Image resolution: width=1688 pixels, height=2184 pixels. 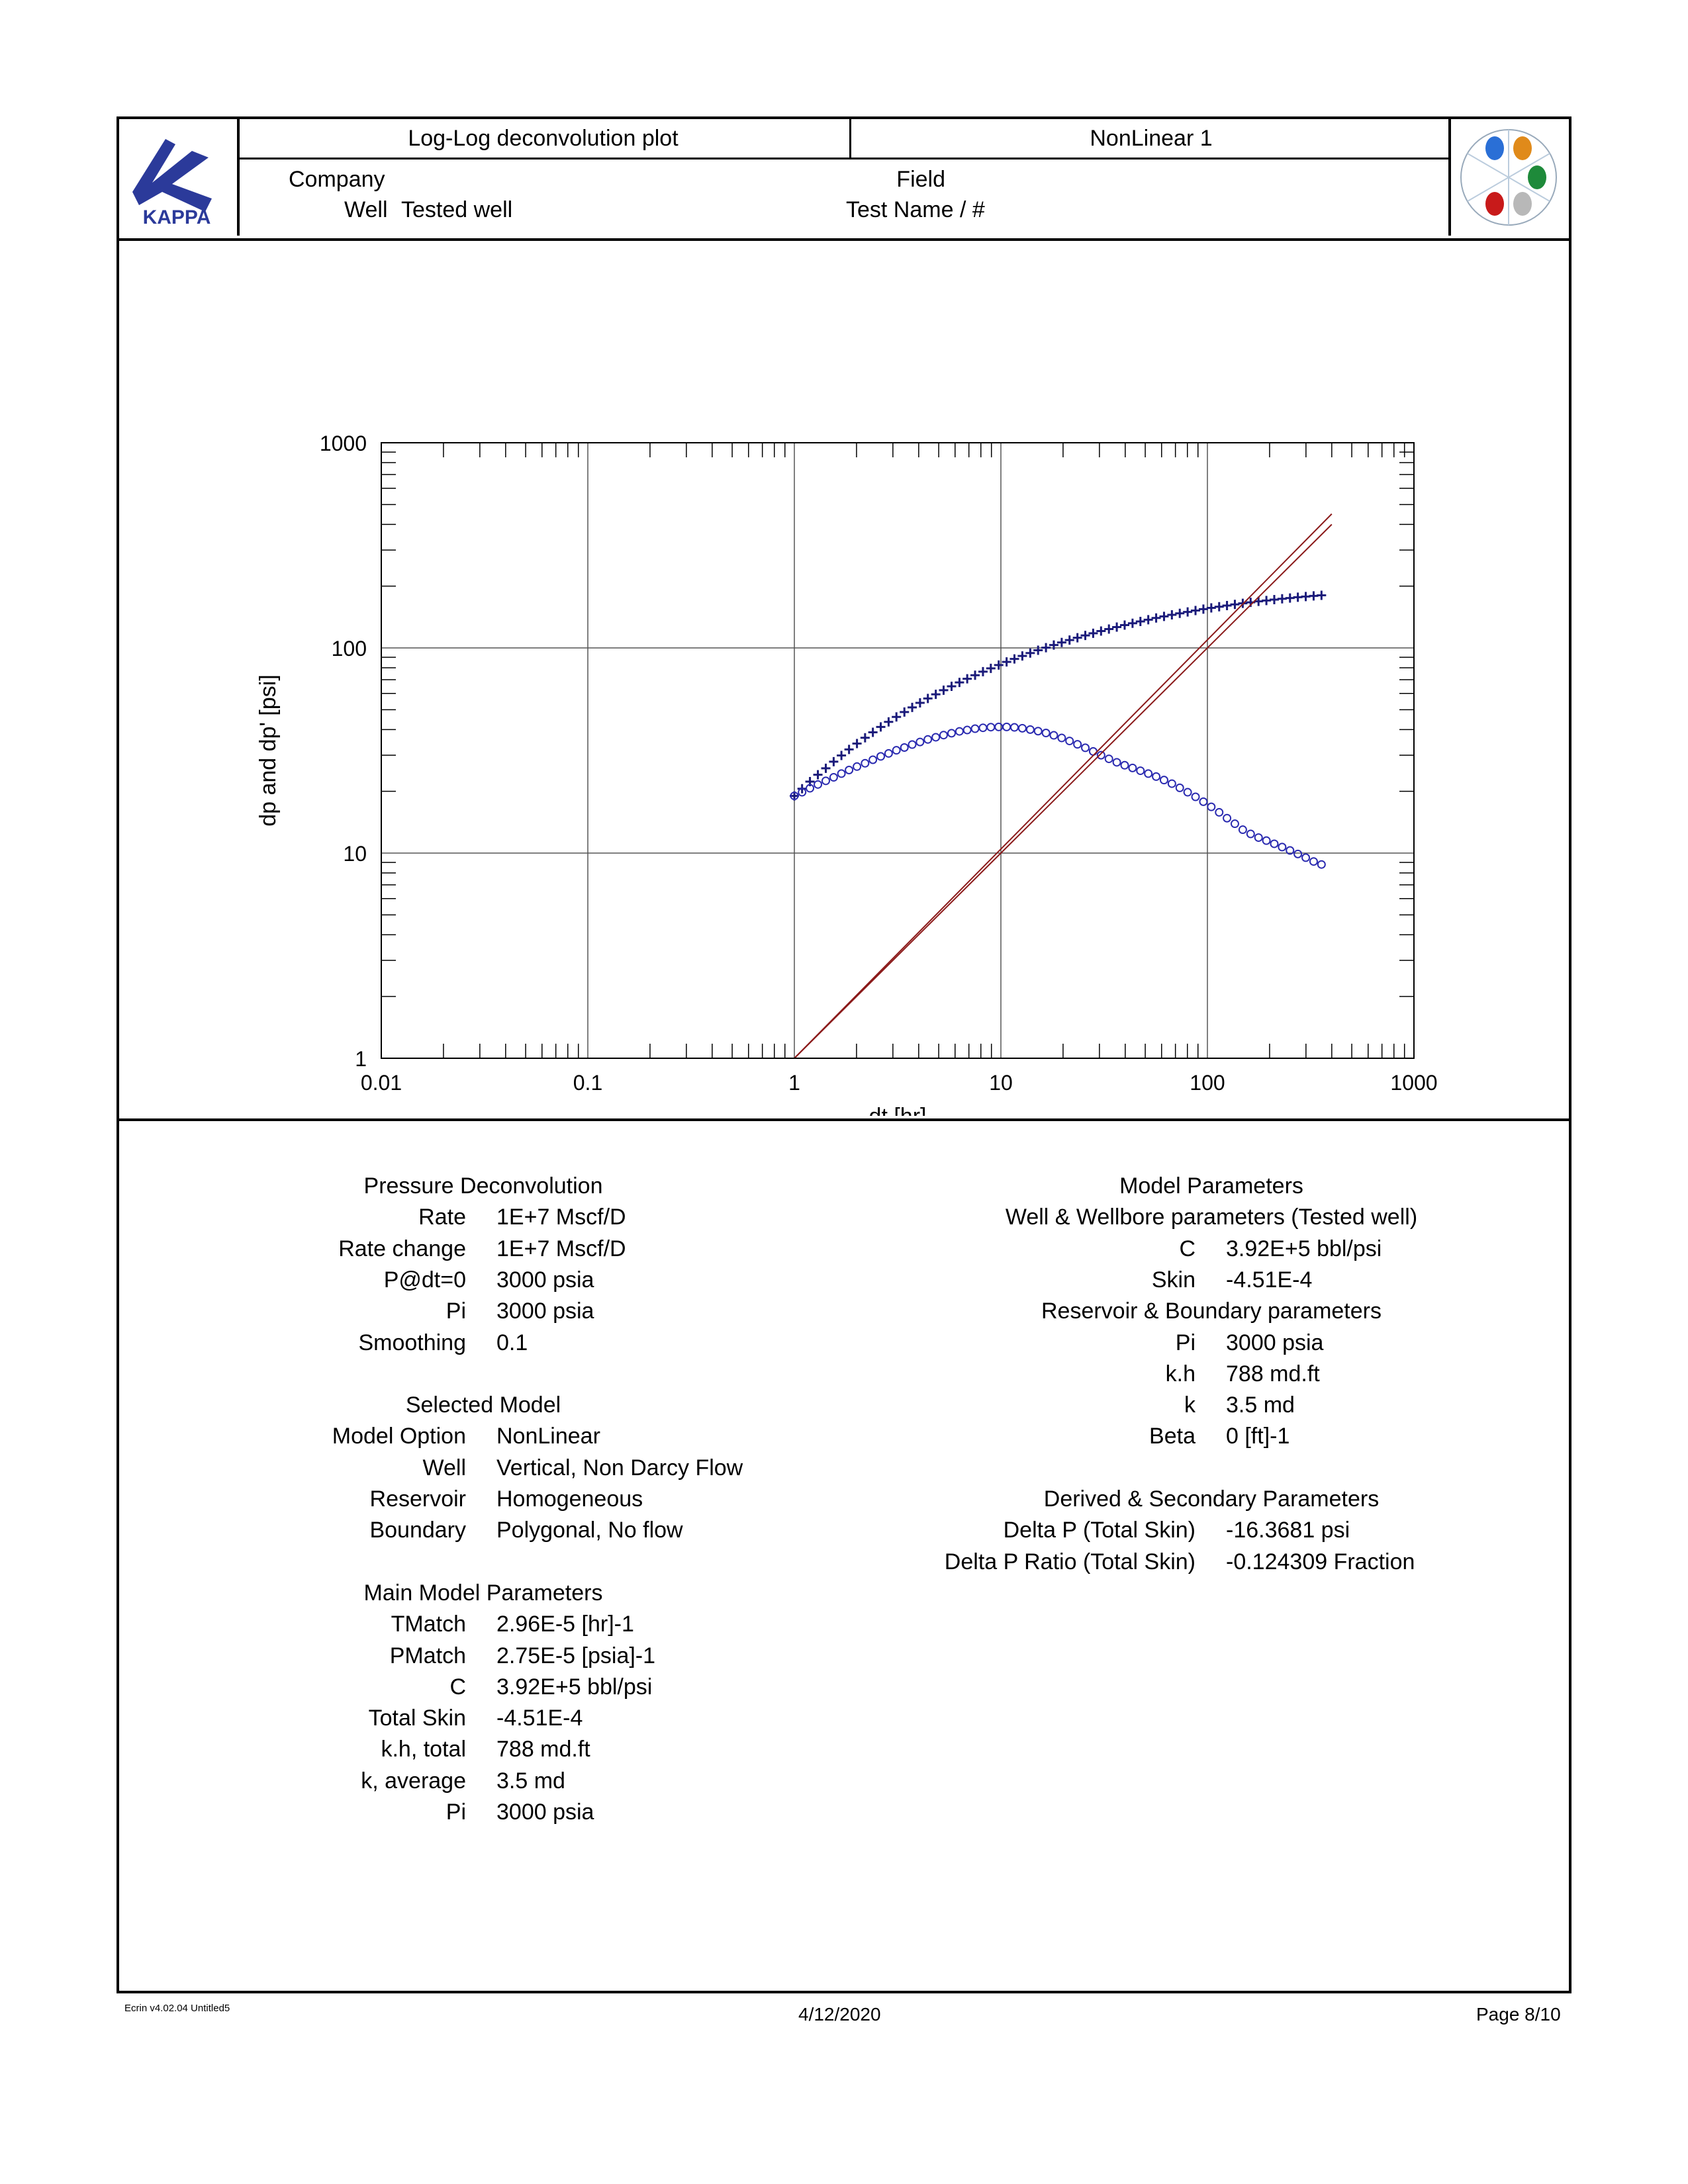 I want to click on section-title: Pressure Deconvolution, so click(x=483, y=1186).